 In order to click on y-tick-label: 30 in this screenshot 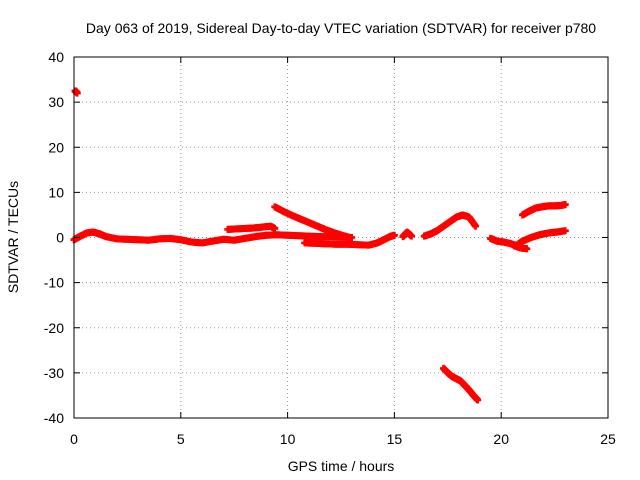, I will do `click(56, 102)`.